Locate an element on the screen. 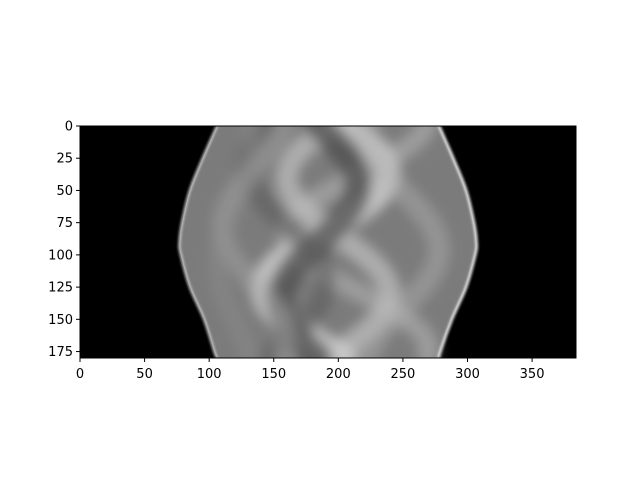 Image resolution: width=640 pixels, height=484 pixels. x-tick-label: 0 is located at coordinates (80, 374).